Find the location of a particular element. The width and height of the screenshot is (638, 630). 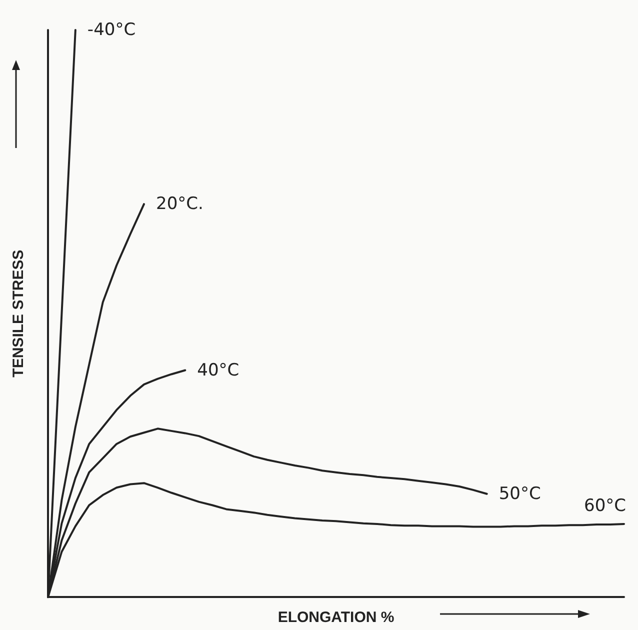

series-label: 20°C. is located at coordinates (180, 204).